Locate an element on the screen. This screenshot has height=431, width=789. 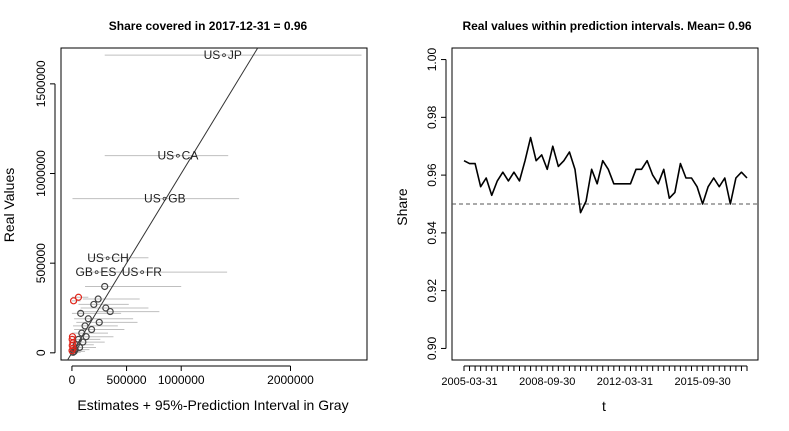
right-y-axis-label: Share is located at coordinates (402, 207).